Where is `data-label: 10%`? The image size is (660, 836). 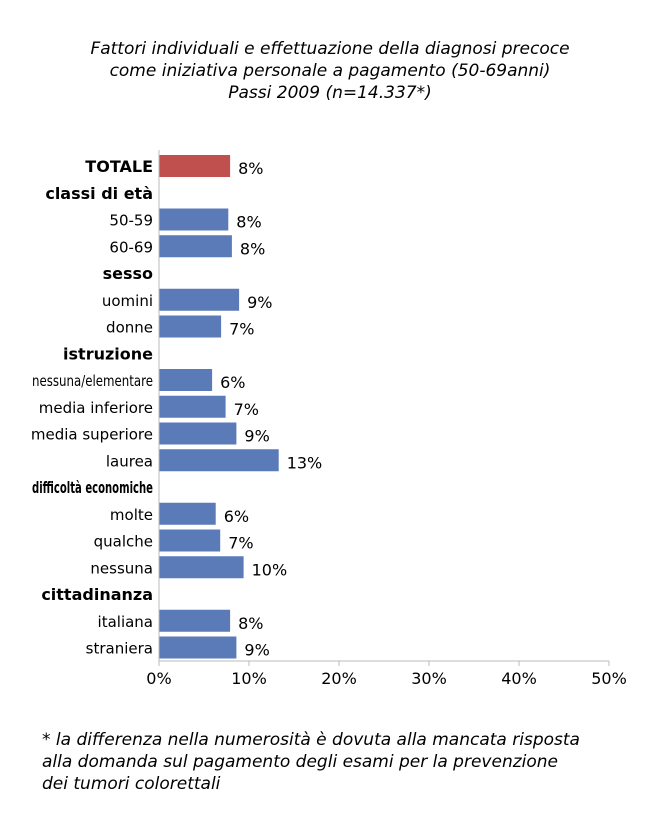 data-label: 10% is located at coordinates (270, 569).